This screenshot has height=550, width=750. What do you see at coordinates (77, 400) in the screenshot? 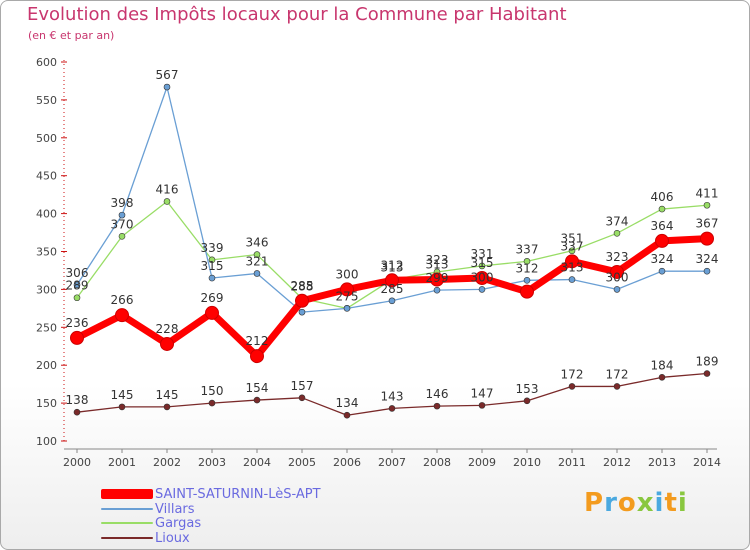
I see `data-label: 138` at bounding box center [77, 400].